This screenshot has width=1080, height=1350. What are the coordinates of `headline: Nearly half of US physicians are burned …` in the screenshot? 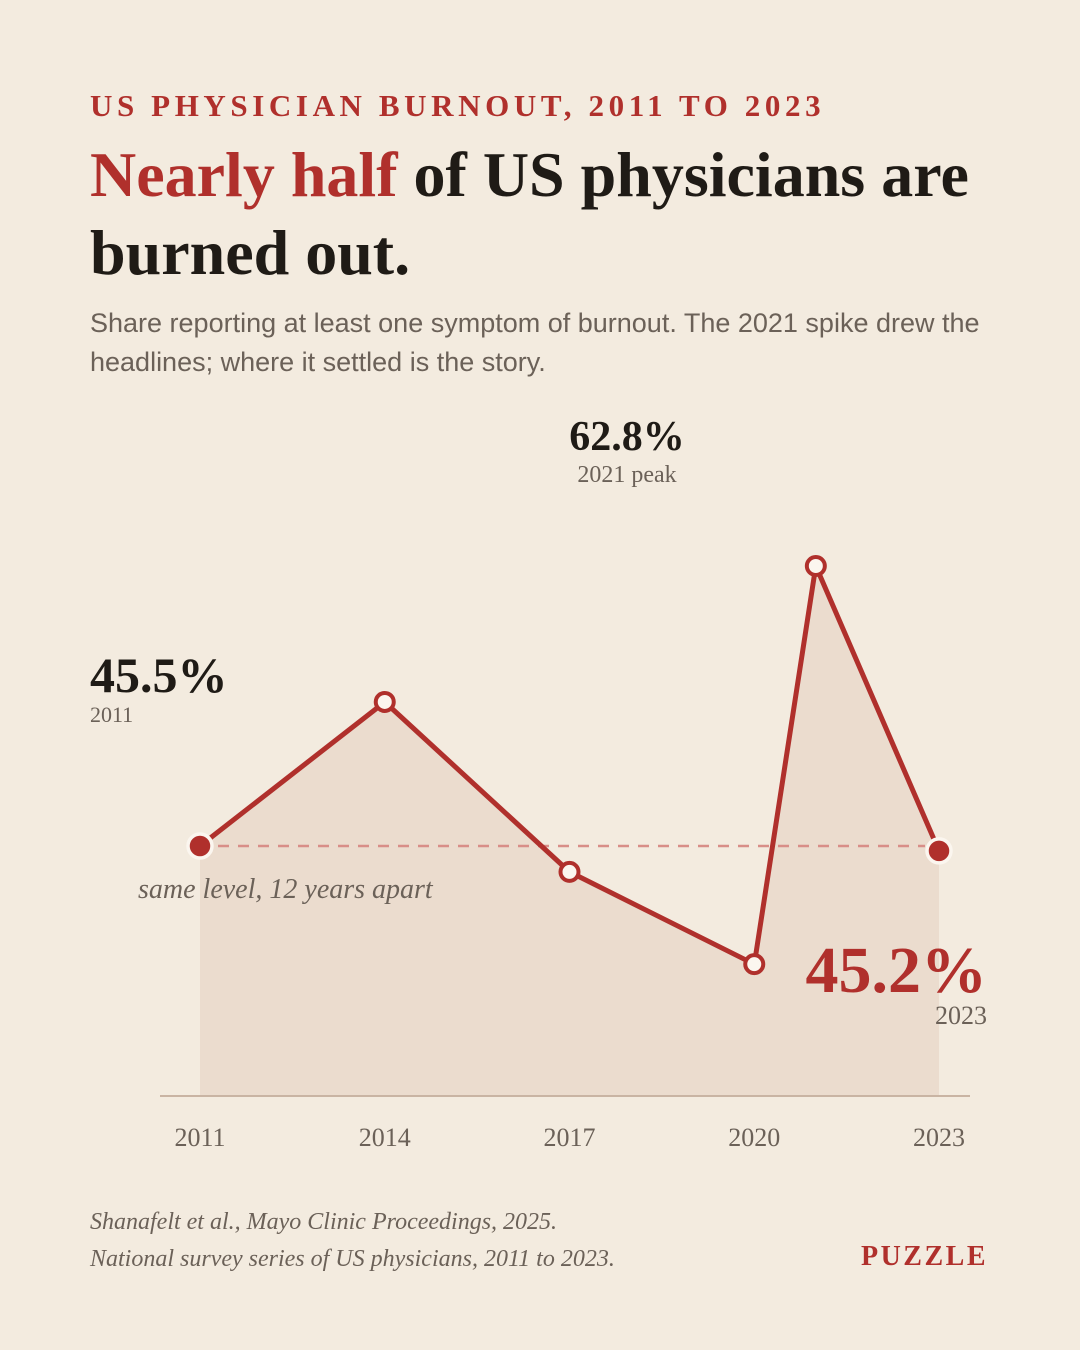 It's located at (560, 214).